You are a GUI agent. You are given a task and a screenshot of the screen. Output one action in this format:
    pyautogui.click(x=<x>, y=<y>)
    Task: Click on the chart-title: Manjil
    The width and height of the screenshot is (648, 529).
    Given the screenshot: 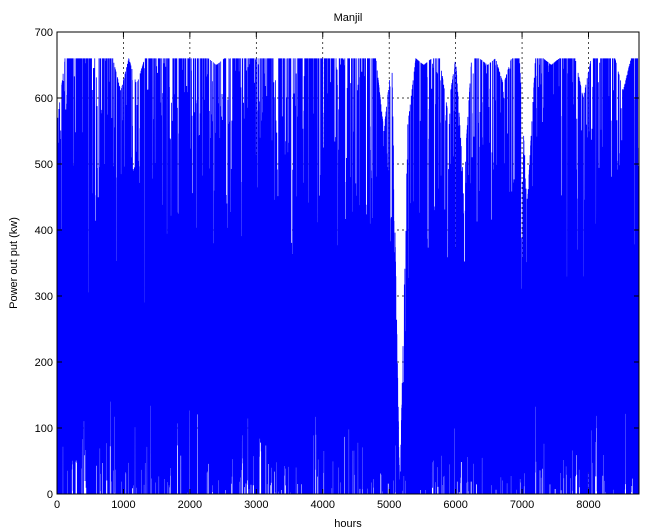 What is the action you would take?
    pyautogui.click(x=348, y=18)
    